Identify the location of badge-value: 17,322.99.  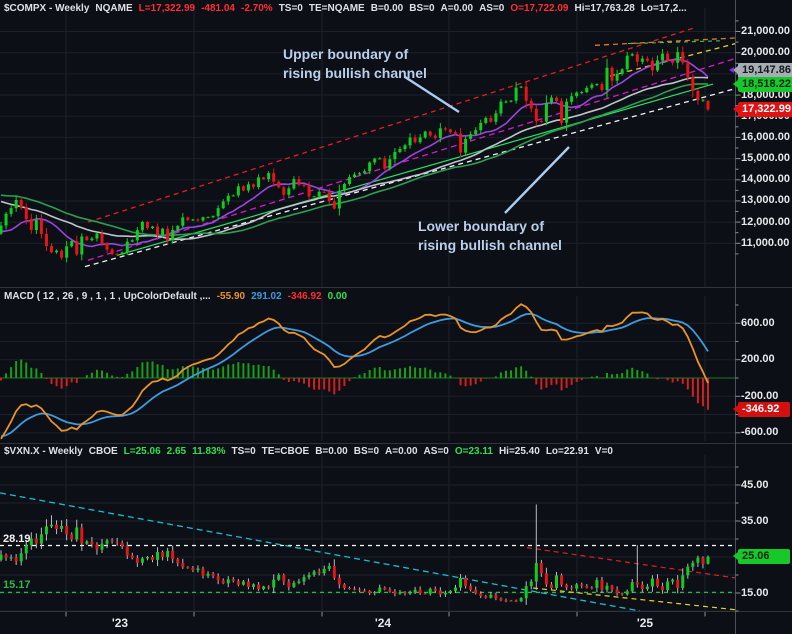
(766, 108).